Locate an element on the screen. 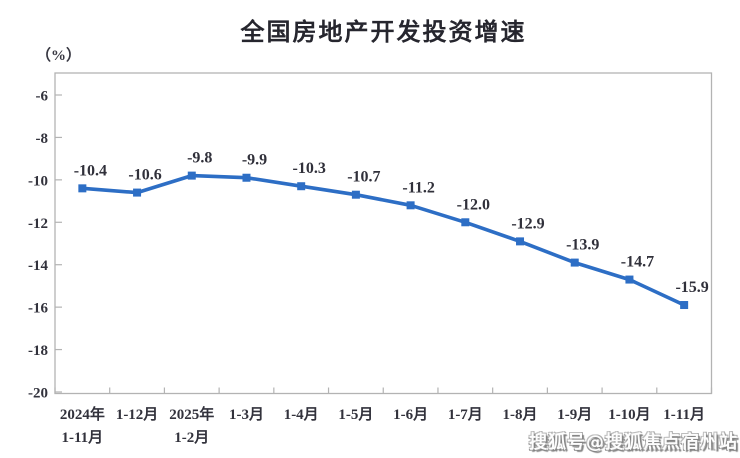 Image resolution: width=740 pixels, height=458 pixels. data-label: -9.9 is located at coordinates (254, 160).